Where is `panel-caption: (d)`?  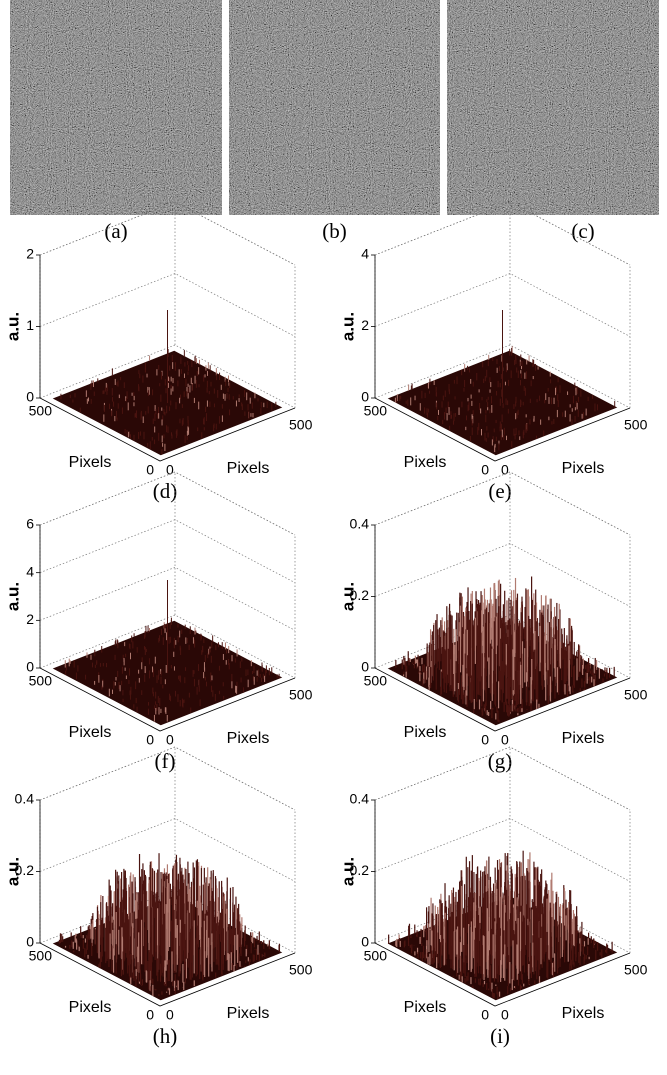 panel-caption: (d) is located at coordinates (165, 491).